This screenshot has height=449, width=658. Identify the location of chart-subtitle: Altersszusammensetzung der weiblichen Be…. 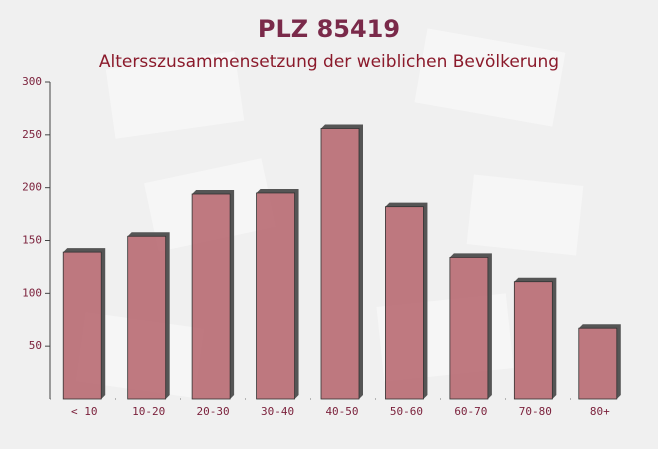
(329, 62).